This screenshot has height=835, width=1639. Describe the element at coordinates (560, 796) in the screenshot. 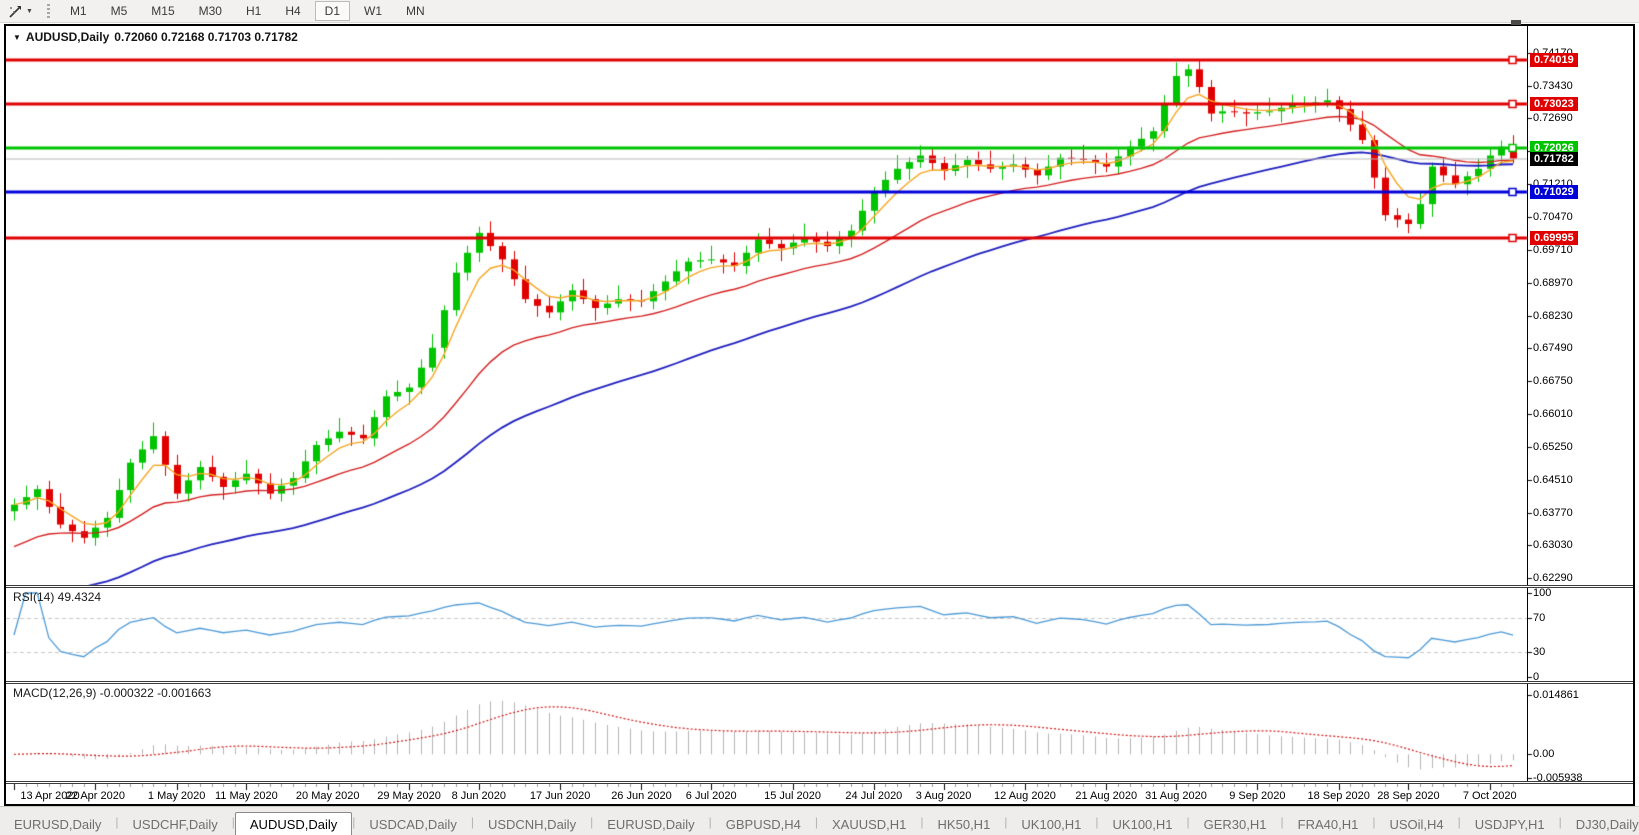

I see `date-label-17-jun-2020: 17 Jun 2020` at that location.